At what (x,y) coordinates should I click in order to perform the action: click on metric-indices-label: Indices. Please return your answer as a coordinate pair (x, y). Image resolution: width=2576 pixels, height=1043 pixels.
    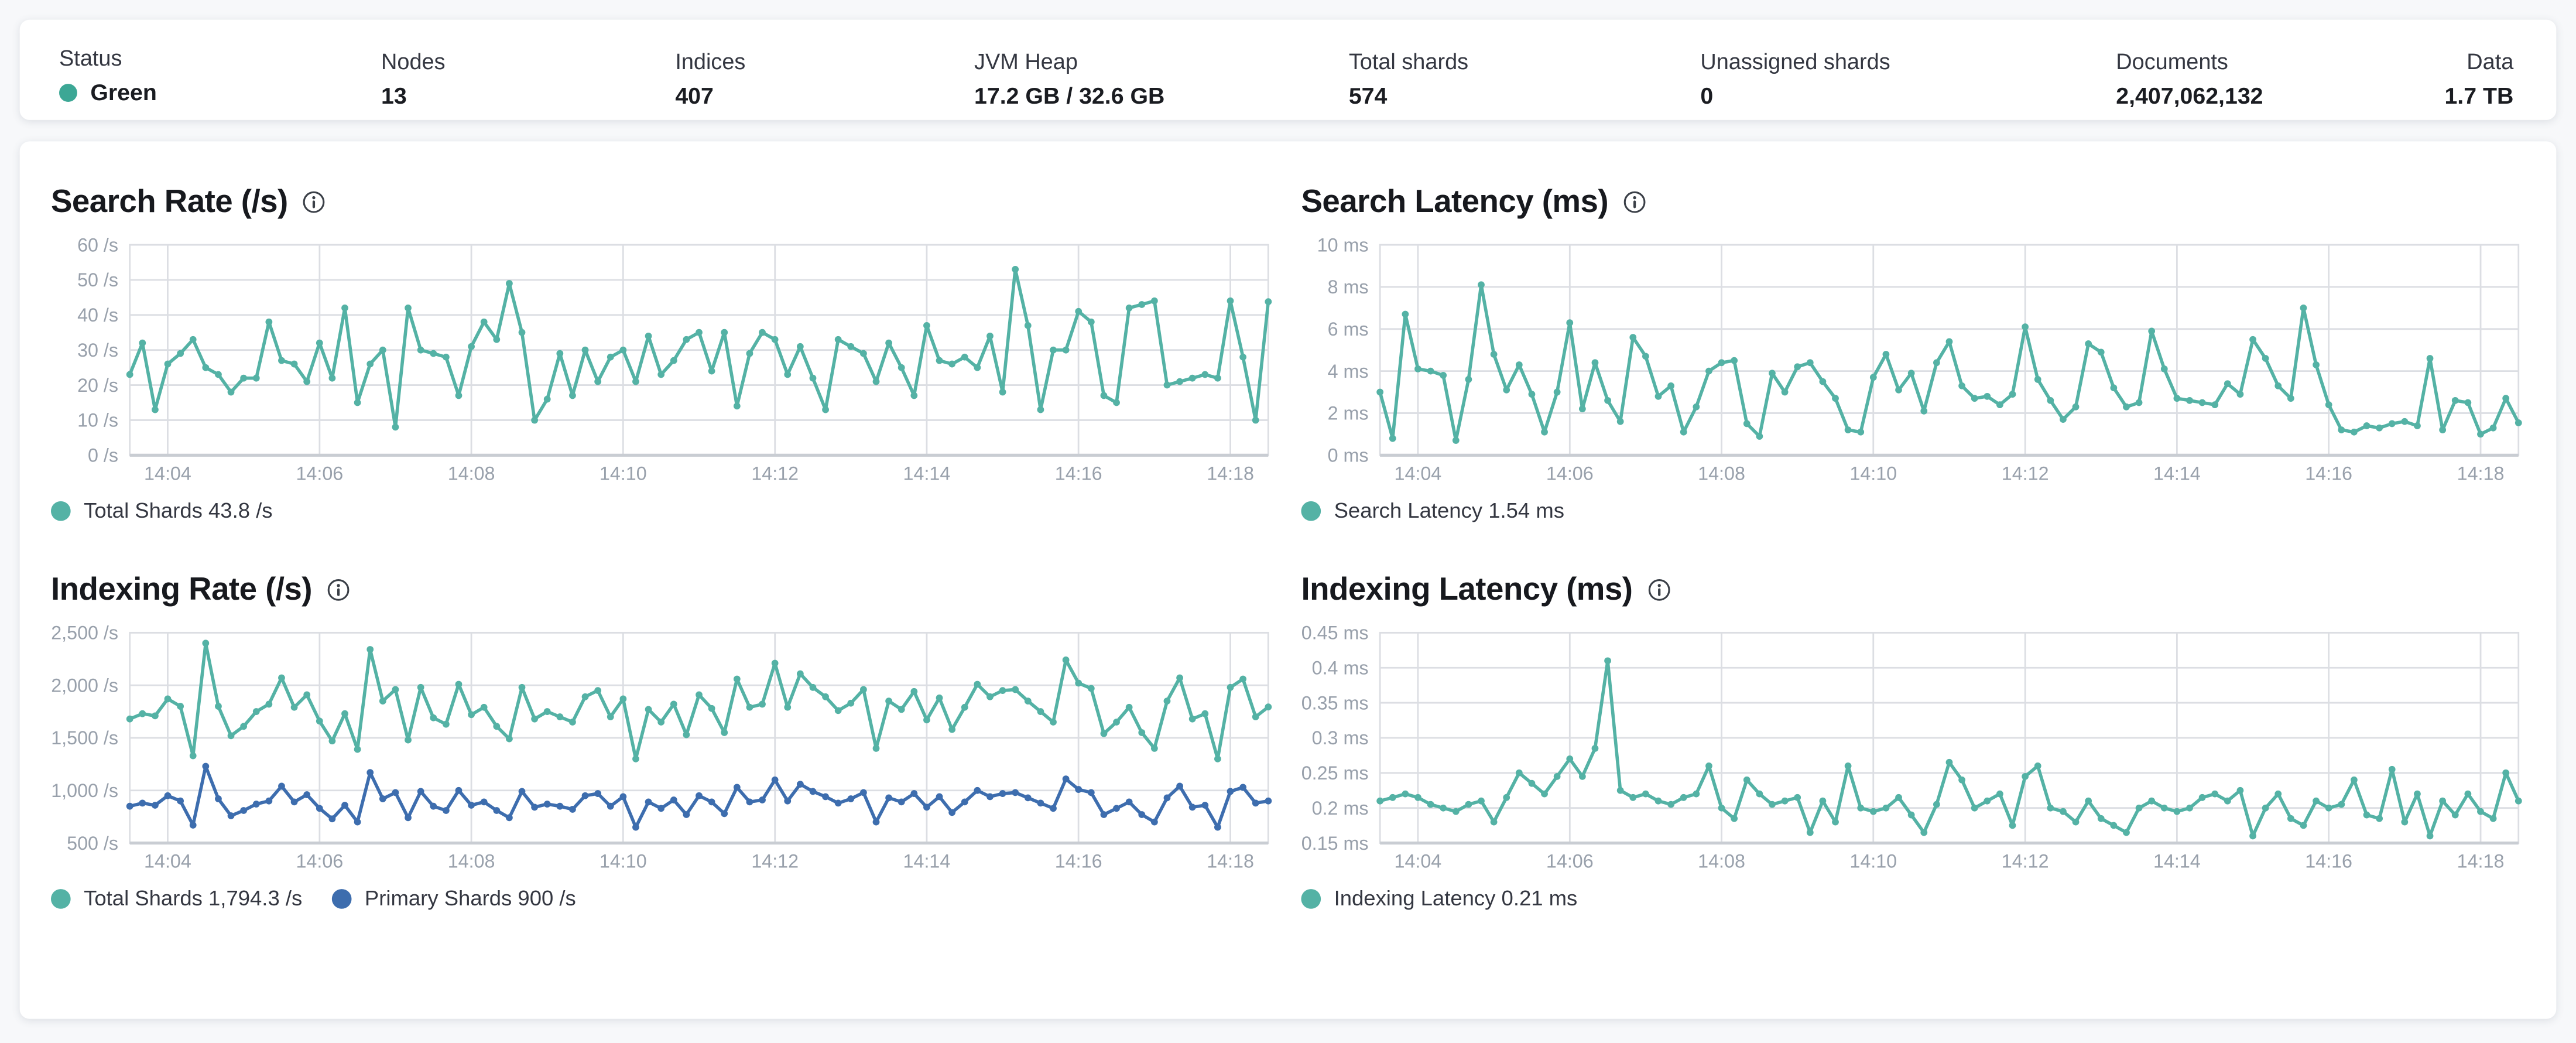
    Looking at the image, I should click on (711, 61).